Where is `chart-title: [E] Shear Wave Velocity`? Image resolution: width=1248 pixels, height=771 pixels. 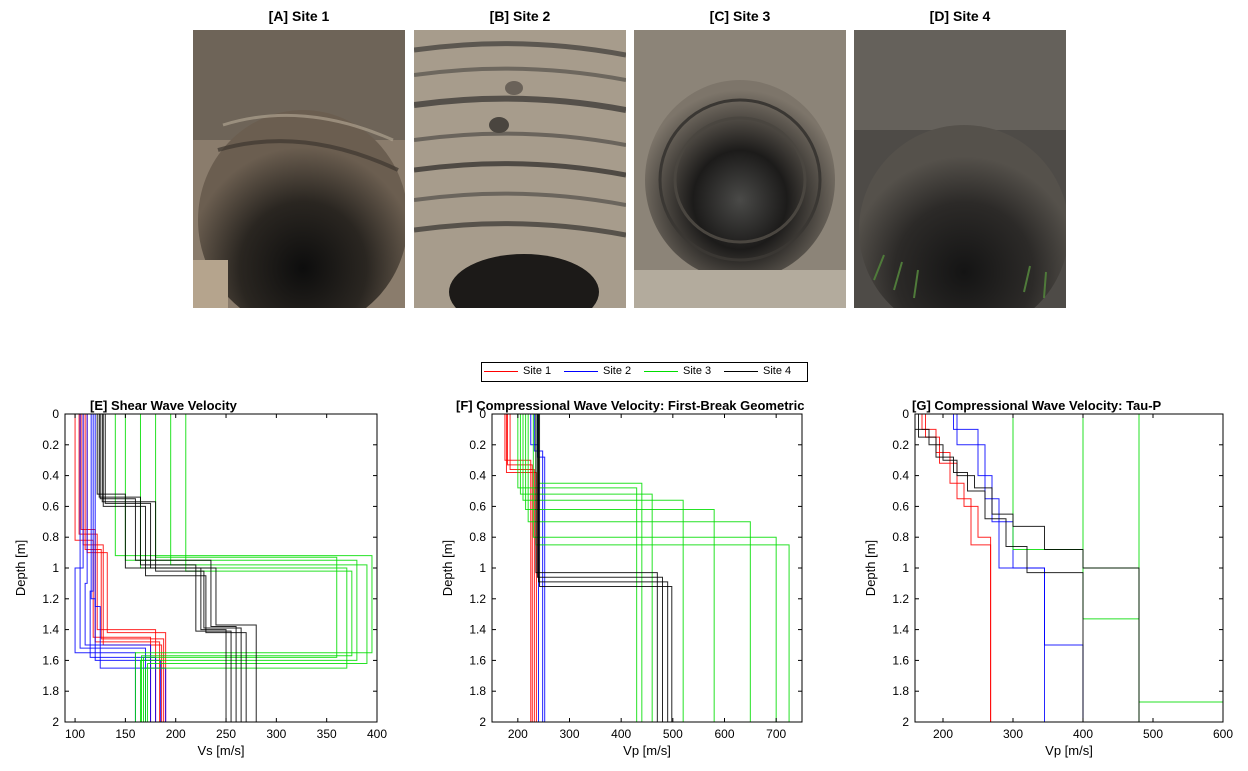
chart-title: [E] Shear Wave Velocity is located at coordinates (164, 405).